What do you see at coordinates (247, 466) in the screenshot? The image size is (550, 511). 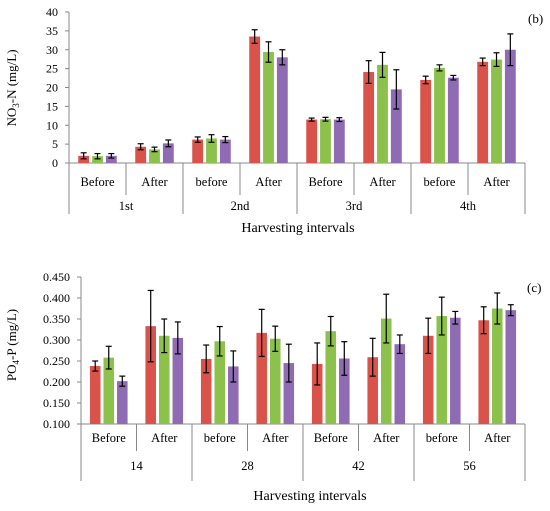 I see `group-label: 28` at bounding box center [247, 466].